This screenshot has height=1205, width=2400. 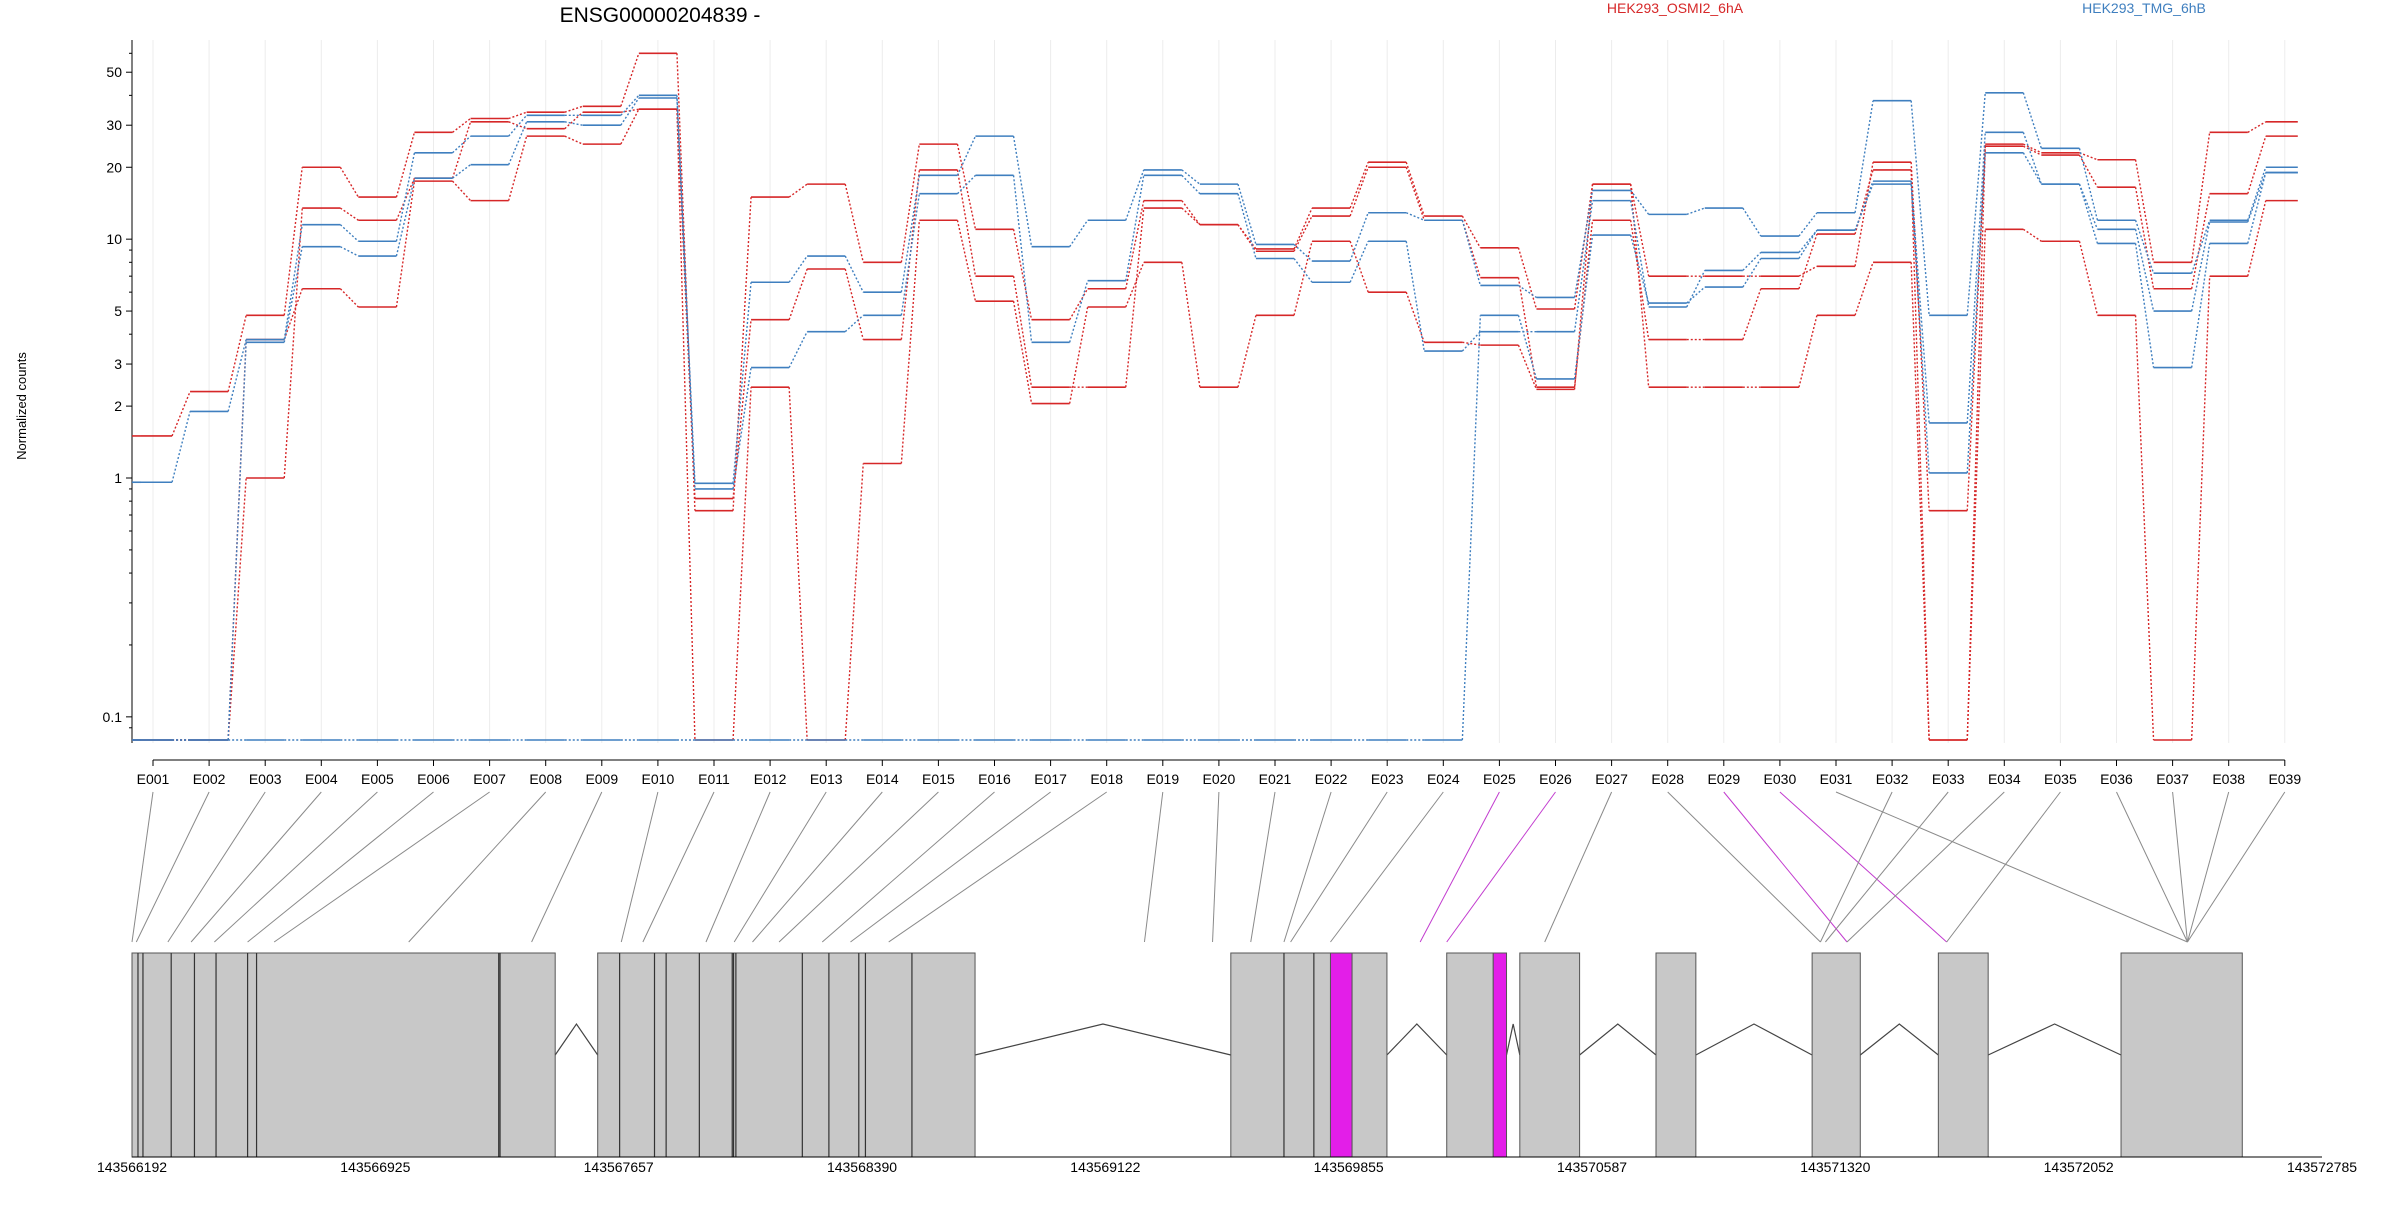 I want to click on x-tick-label: E025, so click(x=1499, y=779).